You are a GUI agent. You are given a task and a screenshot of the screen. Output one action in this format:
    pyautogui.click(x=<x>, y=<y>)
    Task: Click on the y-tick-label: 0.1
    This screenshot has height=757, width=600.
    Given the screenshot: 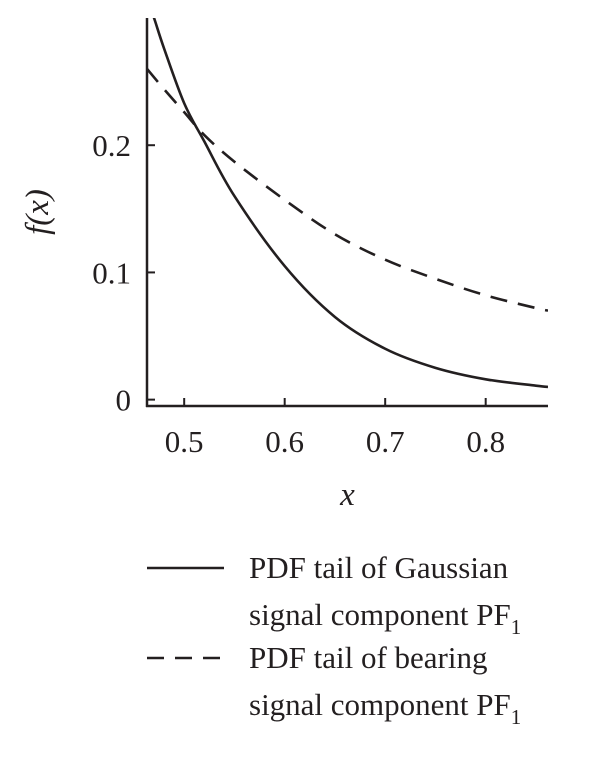 What is the action you would take?
    pyautogui.click(x=111, y=272)
    